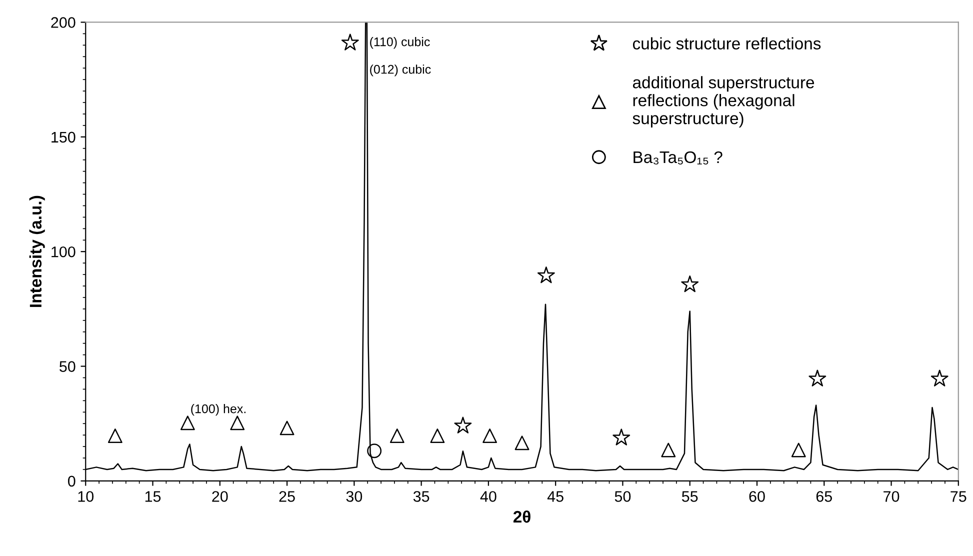 The image size is (973, 556). Describe the element at coordinates (622, 496) in the screenshot. I see `x-tick-label: 50` at that location.